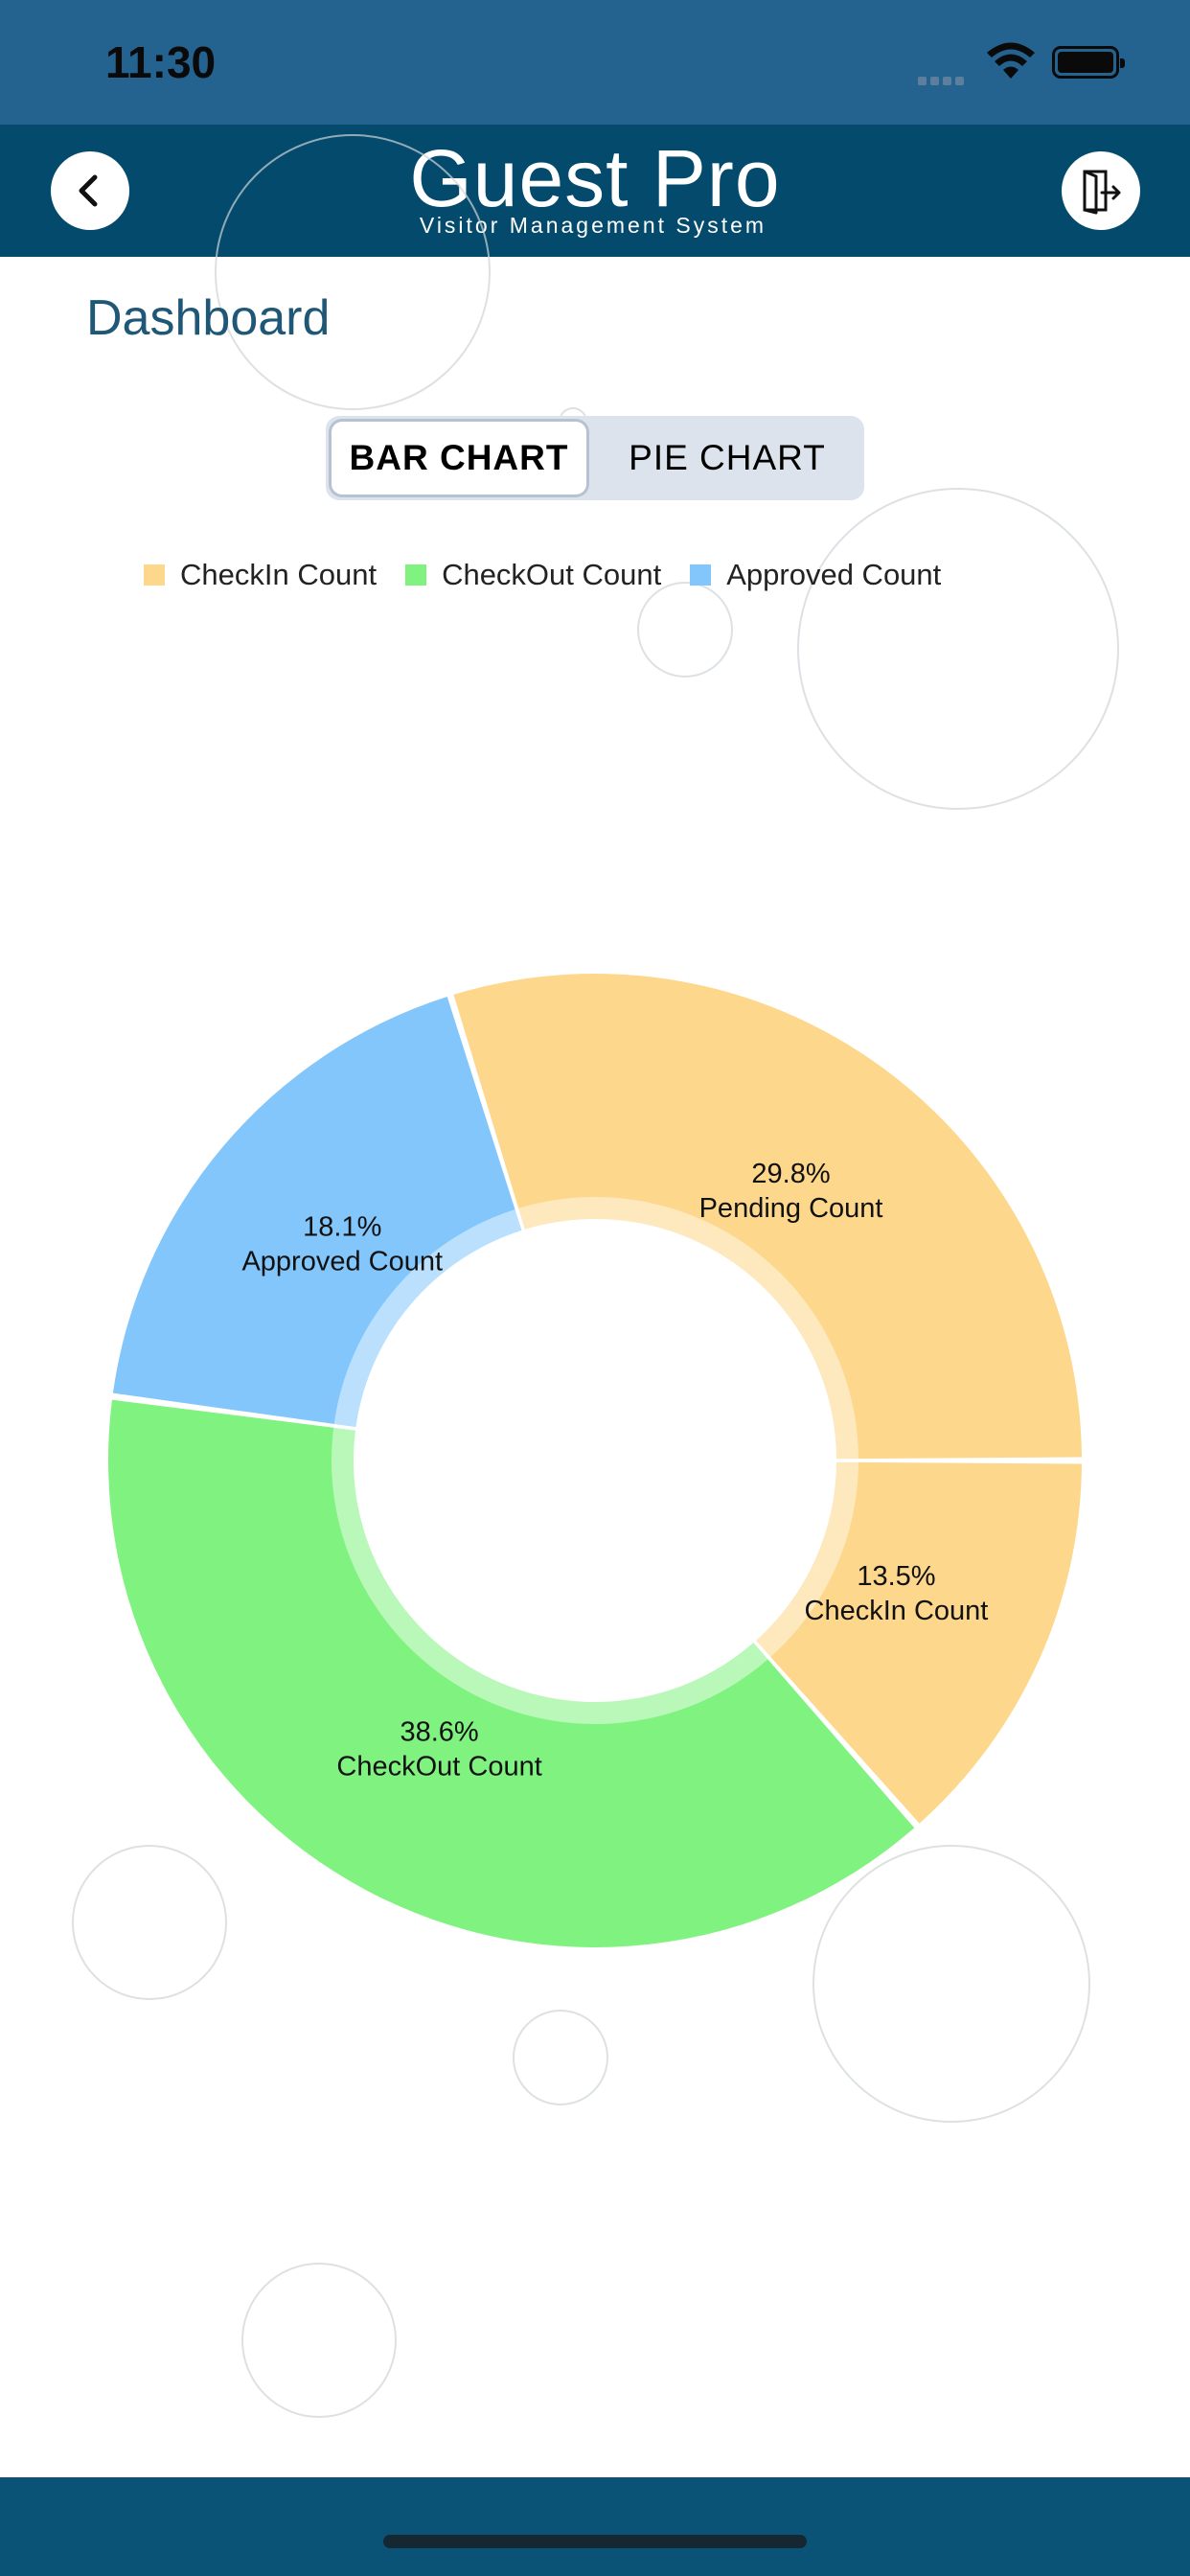 The height and width of the screenshot is (2576, 1190). I want to click on slice-percent-label: 18.1%, so click(342, 1227).